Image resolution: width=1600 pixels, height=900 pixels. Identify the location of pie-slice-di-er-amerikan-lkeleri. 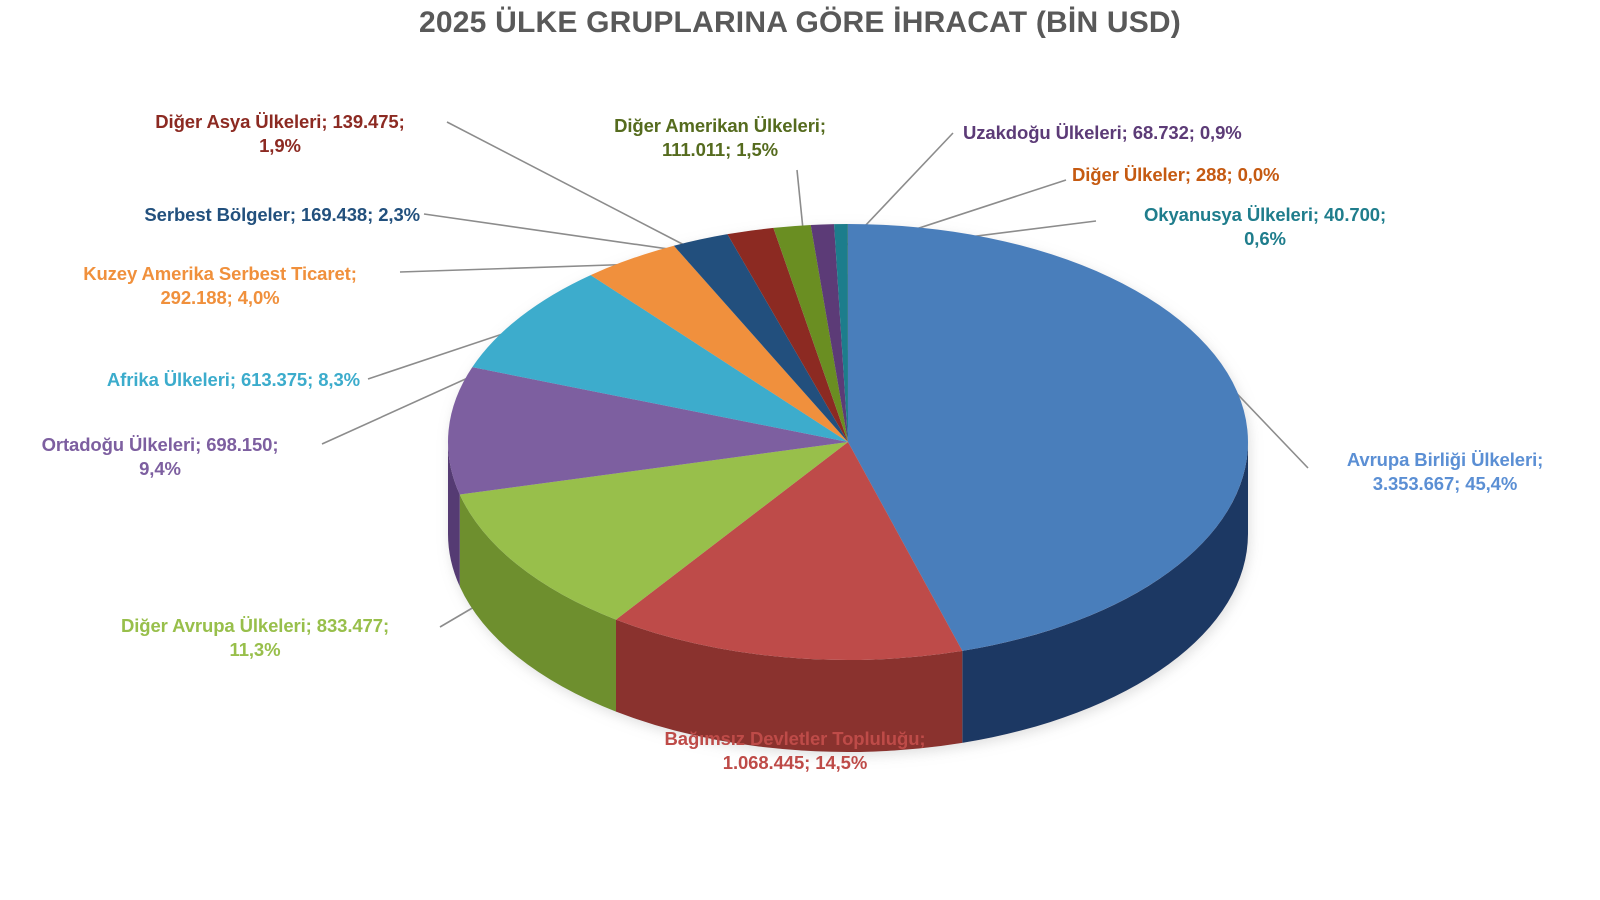
(810, 333).